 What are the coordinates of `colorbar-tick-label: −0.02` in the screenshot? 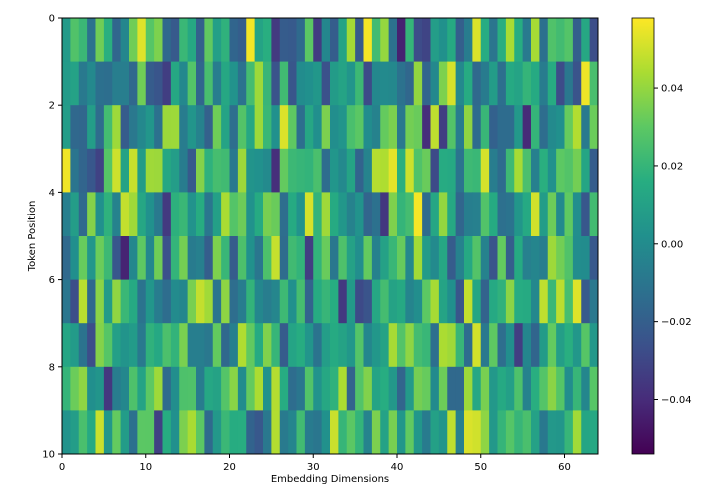 It's located at (676, 322).